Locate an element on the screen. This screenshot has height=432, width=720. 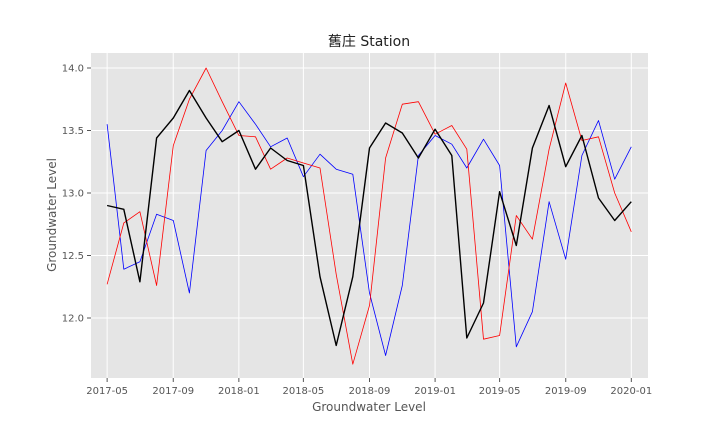
y-axis-label: Groundwater Level is located at coordinates (52, 215).